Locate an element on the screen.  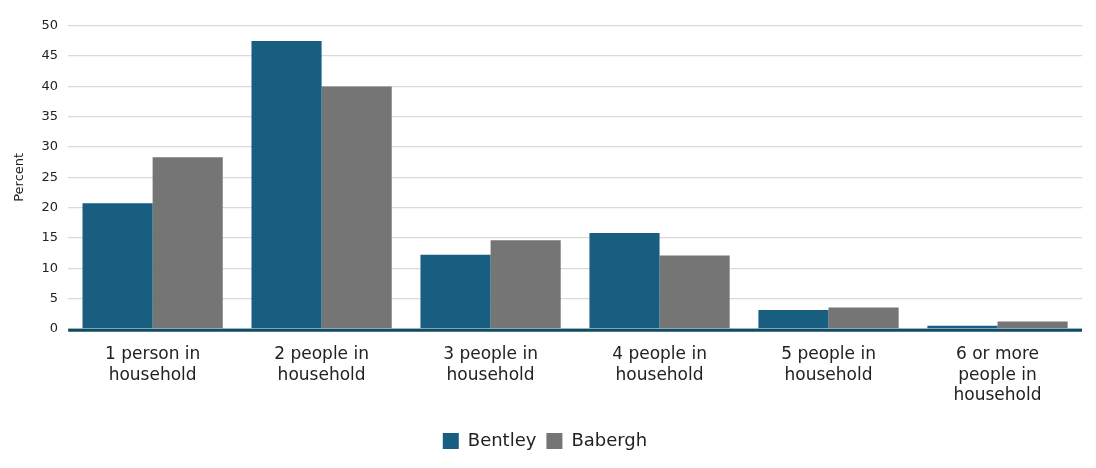
y-tick-label: 0 is located at coordinates (54, 328).